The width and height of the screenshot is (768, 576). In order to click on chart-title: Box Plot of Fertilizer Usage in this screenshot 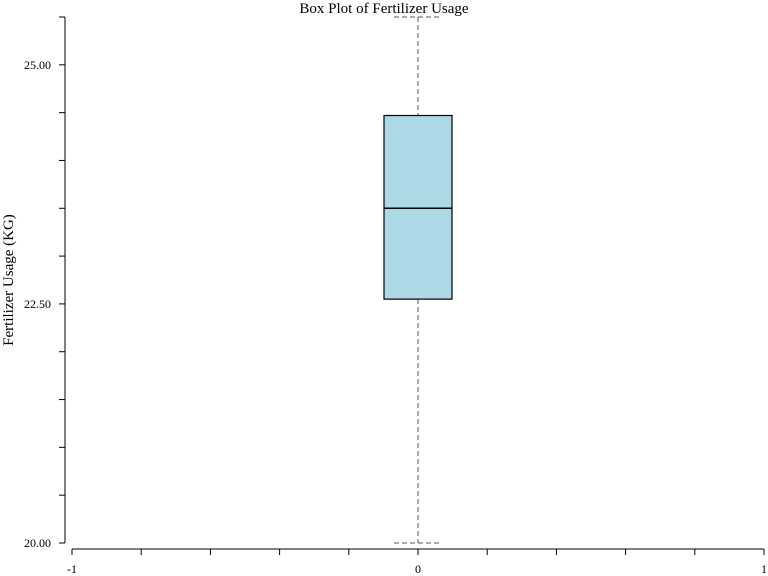, I will do `click(383, 9)`.